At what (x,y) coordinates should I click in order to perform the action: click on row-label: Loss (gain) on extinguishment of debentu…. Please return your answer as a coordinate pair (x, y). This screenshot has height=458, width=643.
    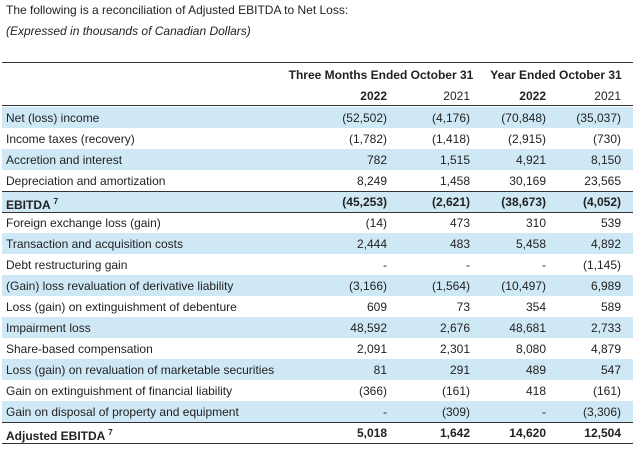
    Looking at the image, I should click on (121, 307).